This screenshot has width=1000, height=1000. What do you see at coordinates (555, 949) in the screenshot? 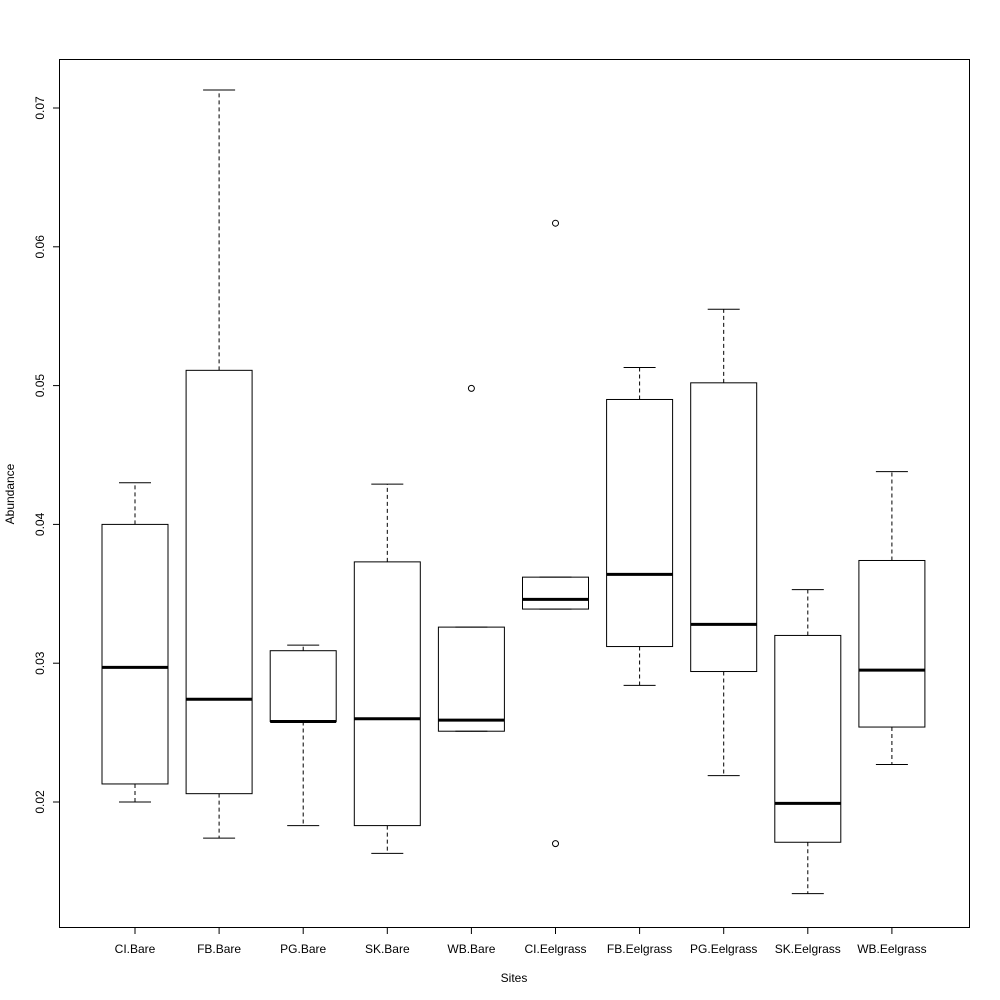
I see `x-tick-label: CI.Eelgrass` at bounding box center [555, 949].